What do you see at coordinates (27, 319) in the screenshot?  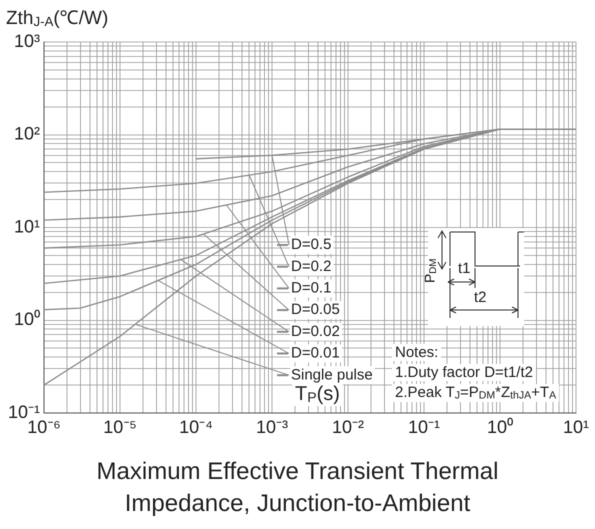 I see `y-tick-label: 10⁰` at bounding box center [27, 319].